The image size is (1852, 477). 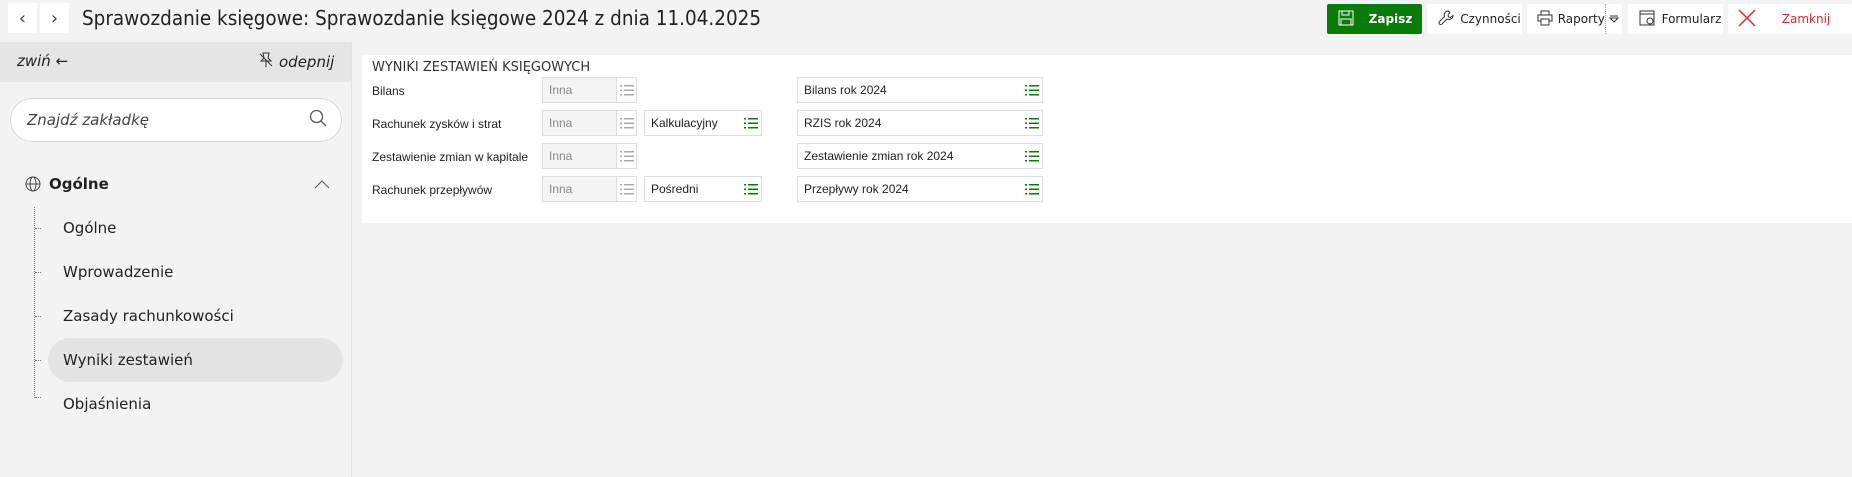 What do you see at coordinates (177, 184) in the screenshot?
I see `group-general: Ogólne` at bounding box center [177, 184].